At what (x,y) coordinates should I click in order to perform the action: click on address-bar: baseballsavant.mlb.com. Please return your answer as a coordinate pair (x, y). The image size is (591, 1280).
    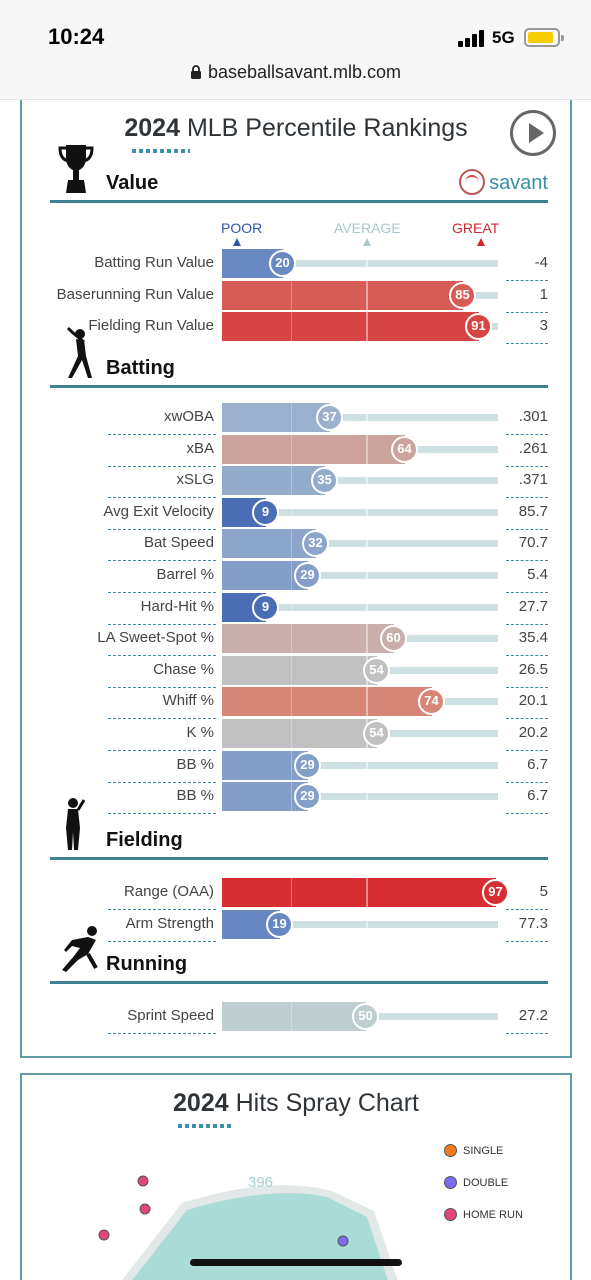
    Looking at the image, I should click on (295, 72).